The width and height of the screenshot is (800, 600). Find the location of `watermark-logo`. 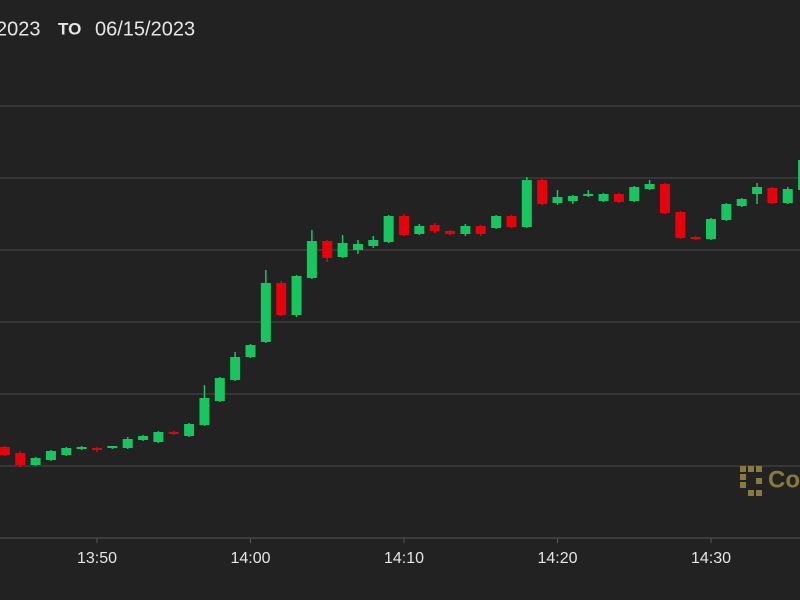

watermark-logo is located at coordinates (751, 481).